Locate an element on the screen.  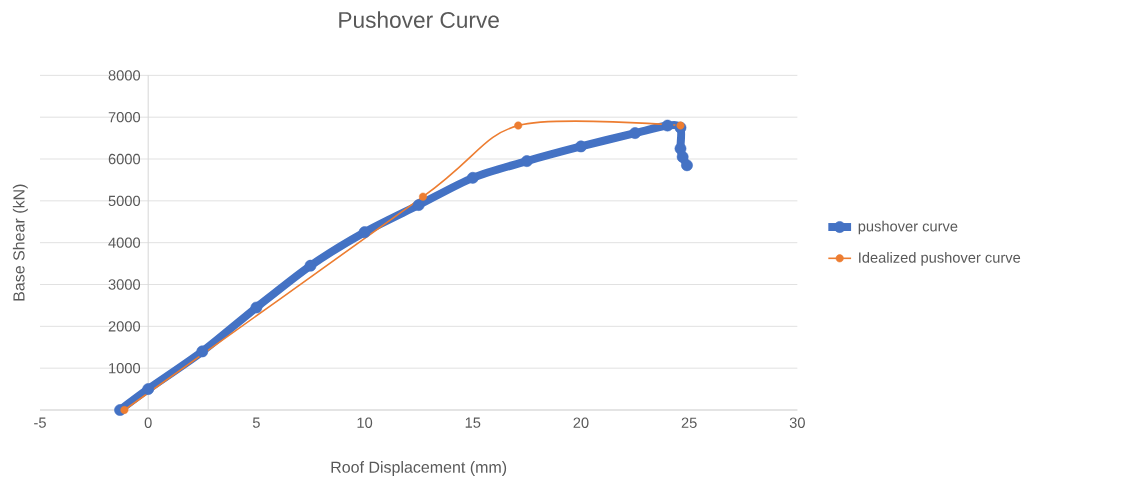
y-tick-label: 7000 is located at coordinates (124, 117).